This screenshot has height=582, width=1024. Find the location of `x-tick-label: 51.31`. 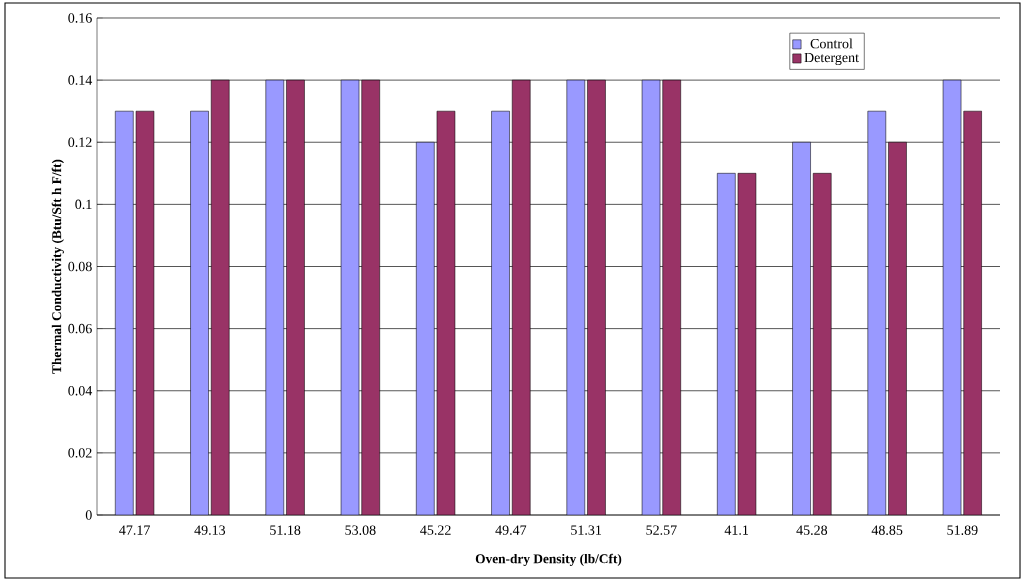

x-tick-label: 51.31 is located at coordinates (586, 530).